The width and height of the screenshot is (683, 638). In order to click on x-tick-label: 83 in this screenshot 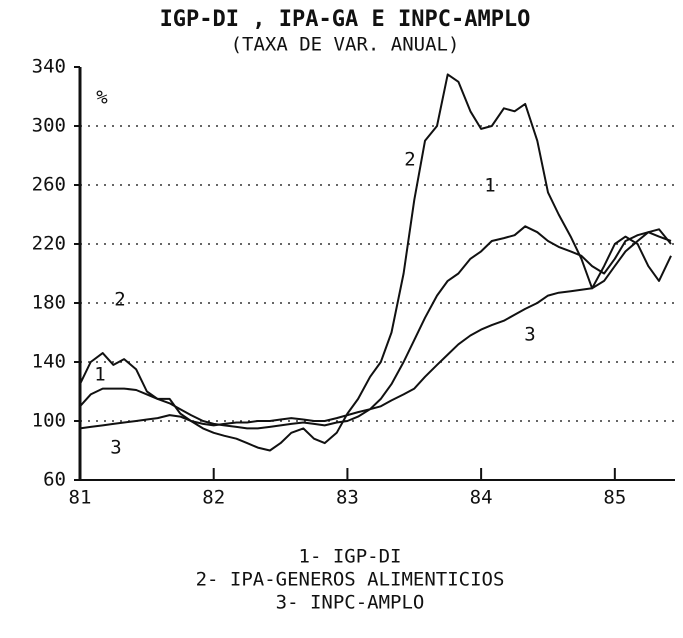, I will do `click(347, 498)`.